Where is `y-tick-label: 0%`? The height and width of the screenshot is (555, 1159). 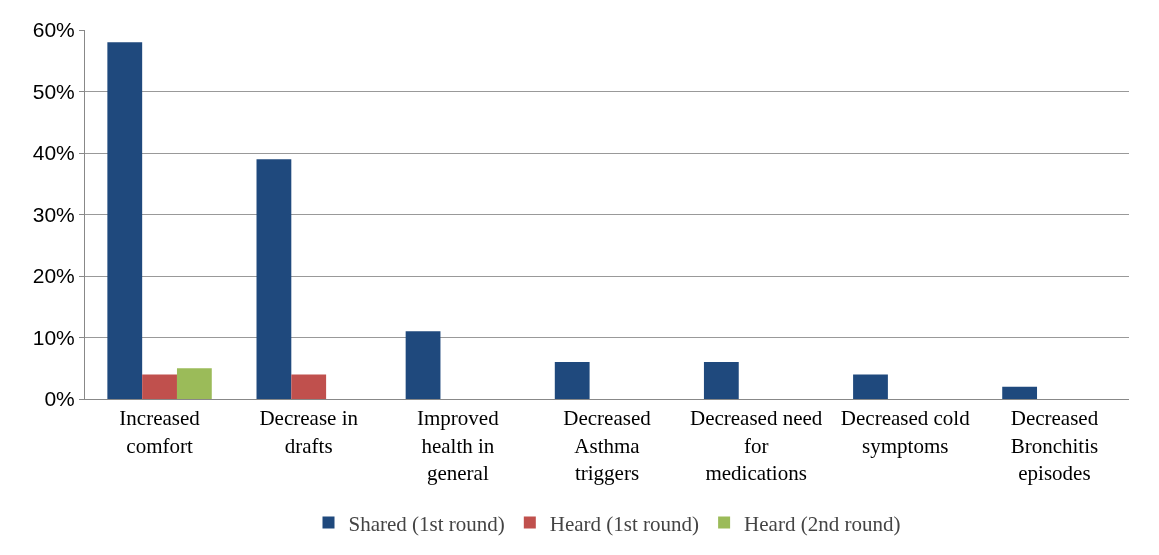 y-tick-label: 0% is located at coordinates (59, 399).